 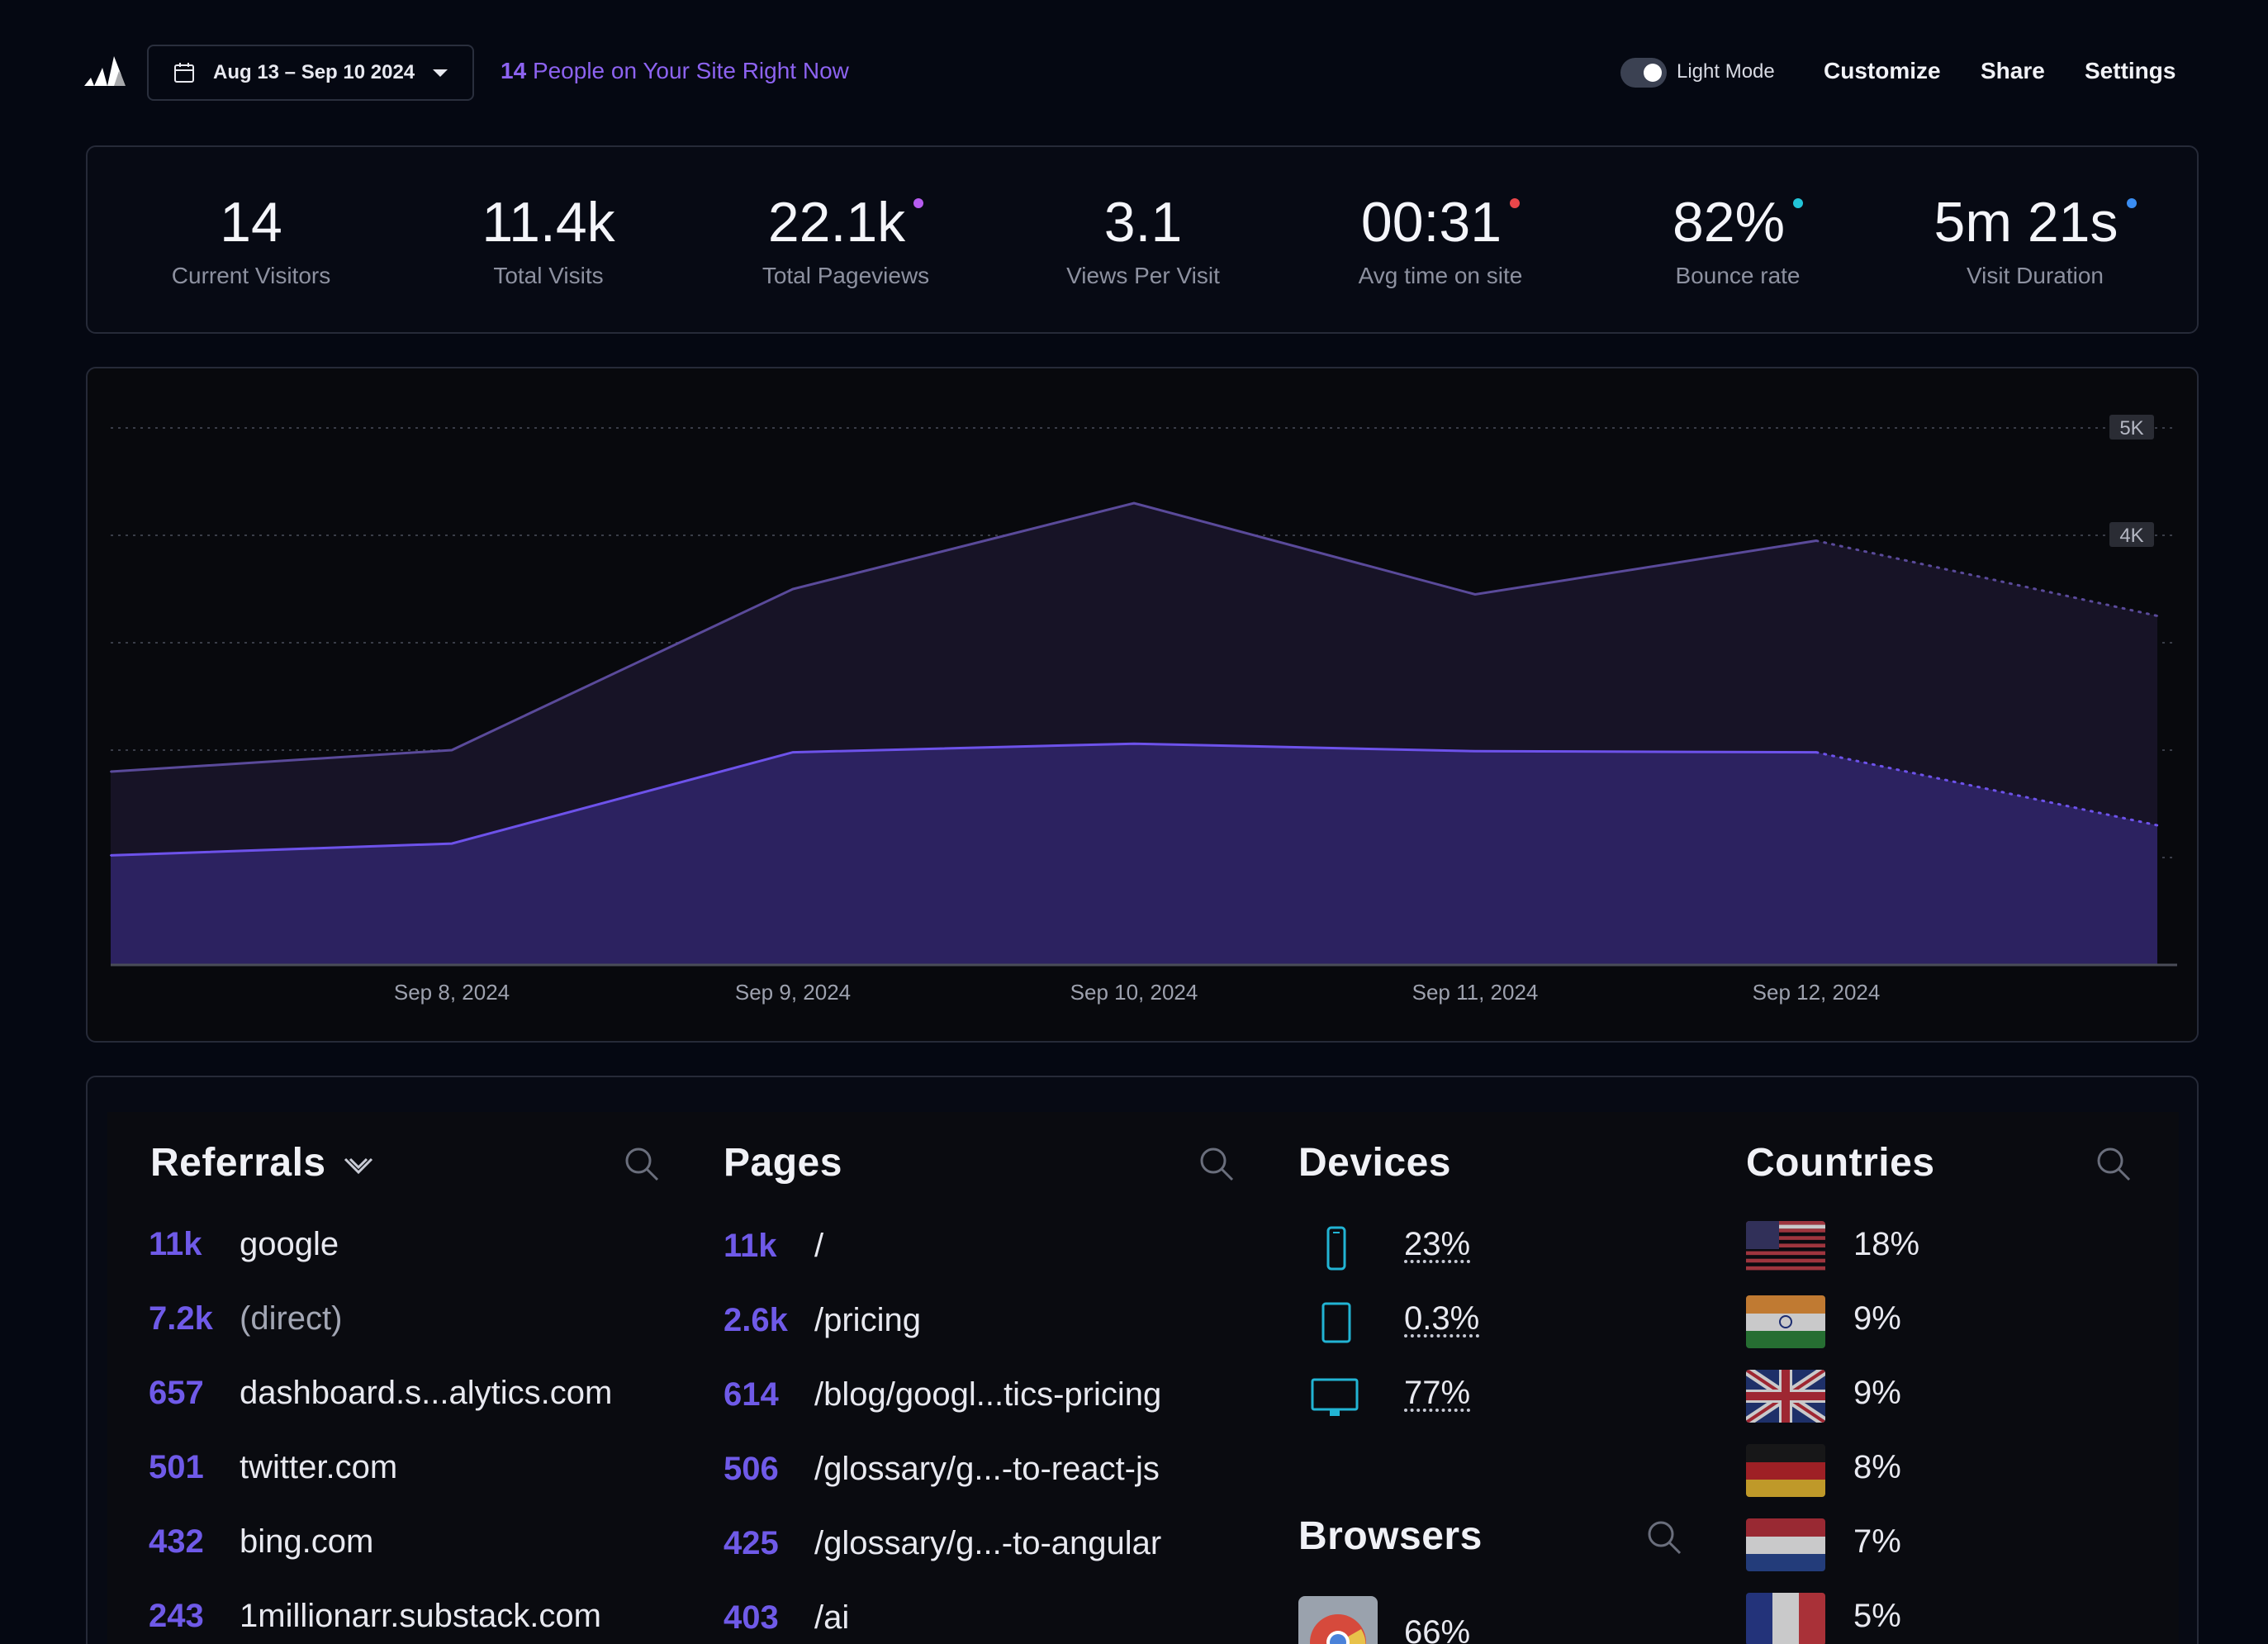 I want to click on referral-source-link: (direct), so click(x=291, y=1318).